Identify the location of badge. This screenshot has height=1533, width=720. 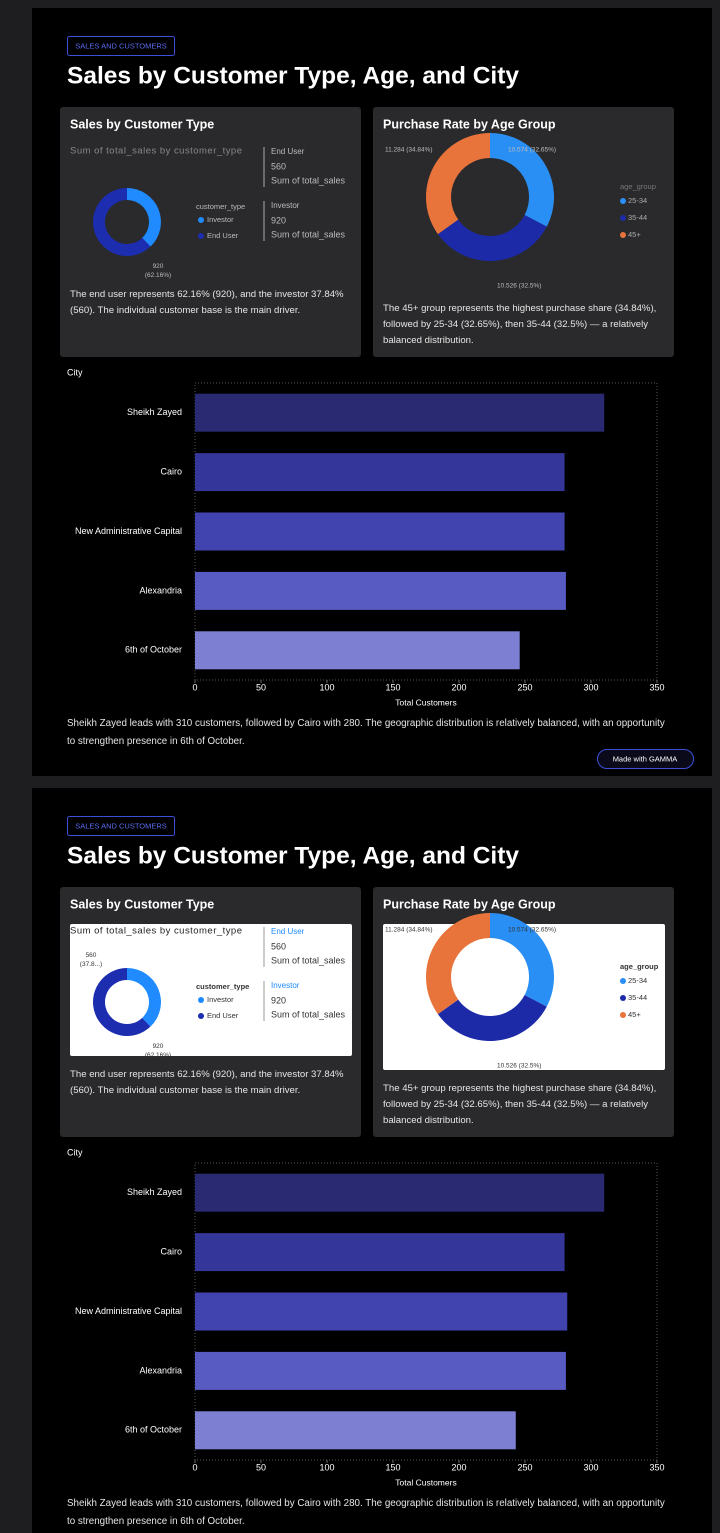
(645, 759).